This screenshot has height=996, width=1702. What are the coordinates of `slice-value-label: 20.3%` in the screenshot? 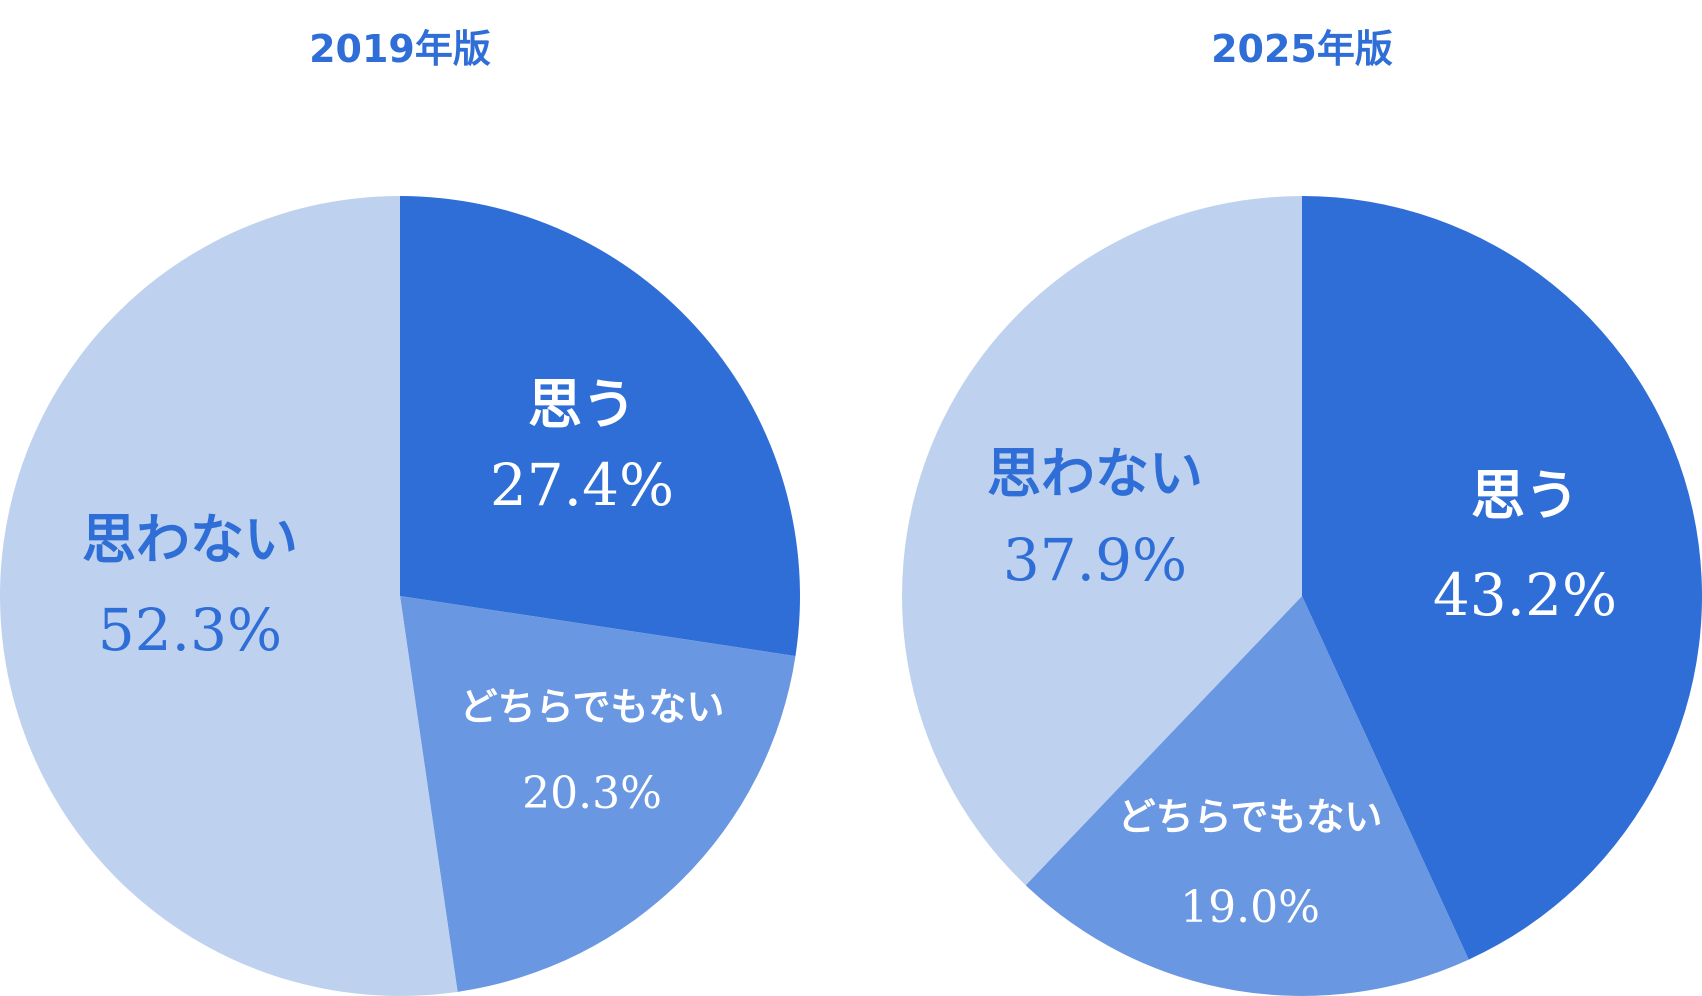 It's located at (592, 793).